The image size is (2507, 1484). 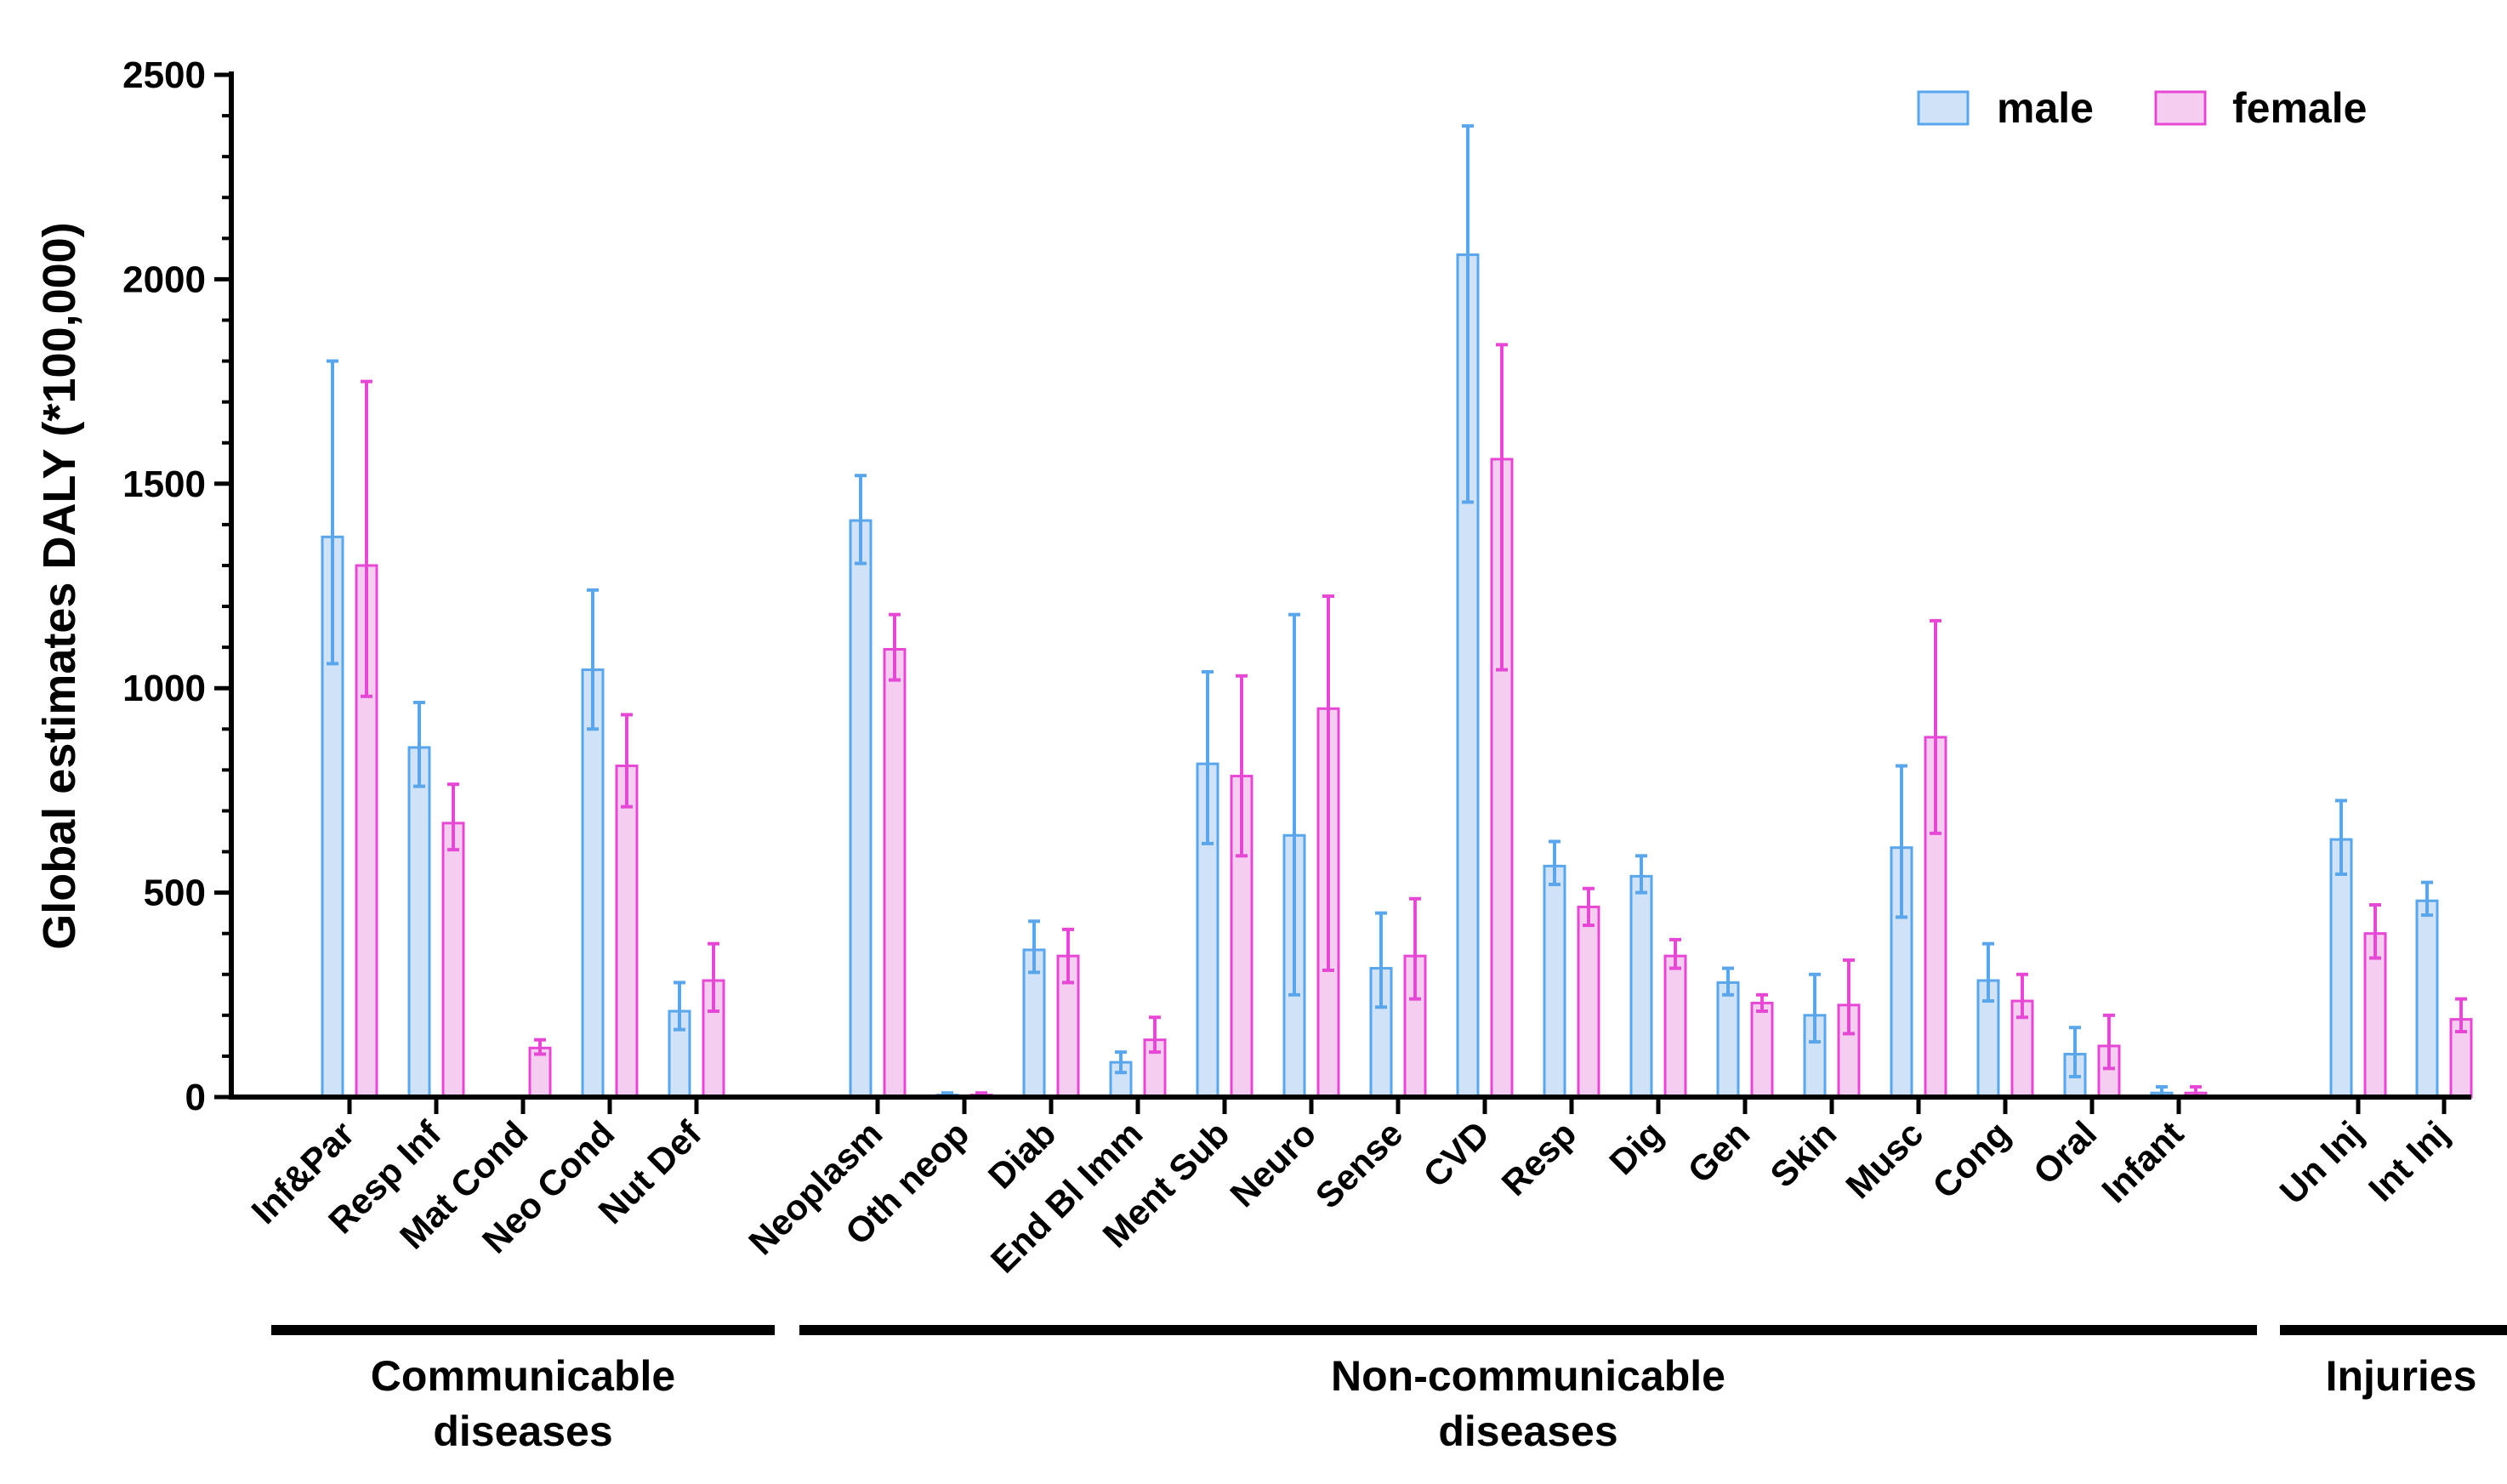 I want to click on bar-male-gen, so click(x=1728, y=1040).